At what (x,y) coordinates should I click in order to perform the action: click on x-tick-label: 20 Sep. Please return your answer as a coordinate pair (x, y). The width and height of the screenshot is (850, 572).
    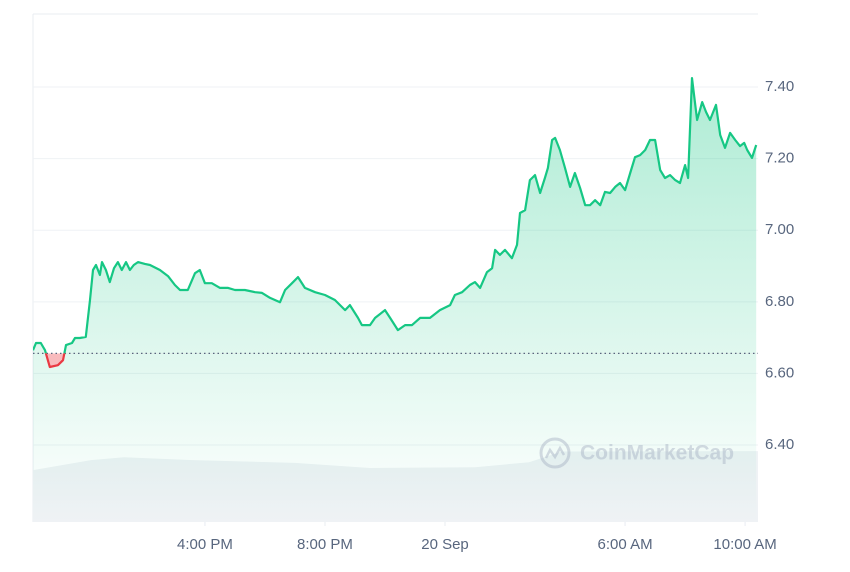
    Looking at the image, I should click on (445, 544).